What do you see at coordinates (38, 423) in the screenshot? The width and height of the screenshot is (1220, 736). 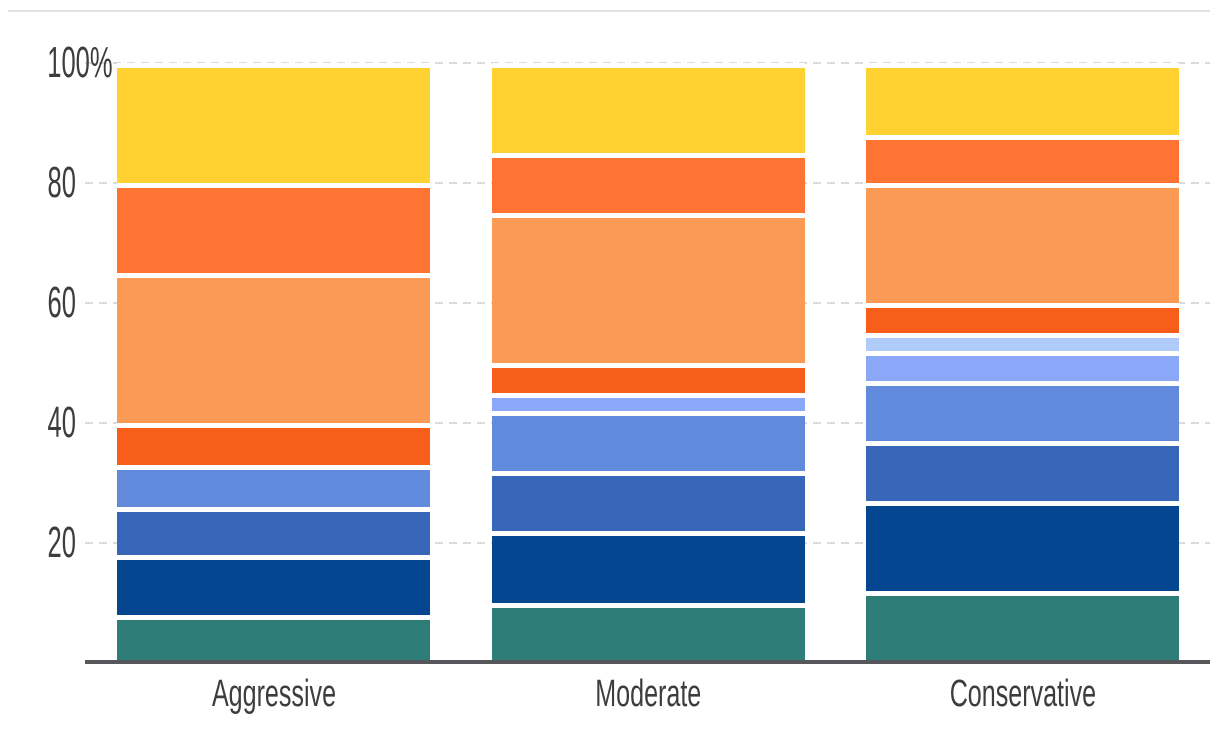 I see `y-tick-label-40: 40` at bounding box center [38, 423].